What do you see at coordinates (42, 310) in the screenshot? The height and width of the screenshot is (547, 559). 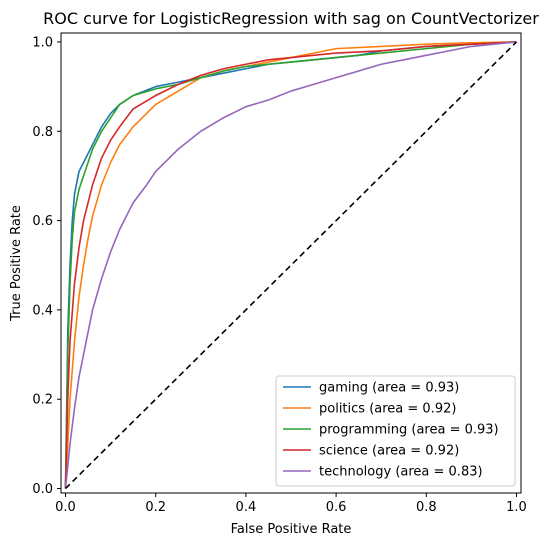 I see `y-tick-label: 0.4` at bounding box center [42, 310].